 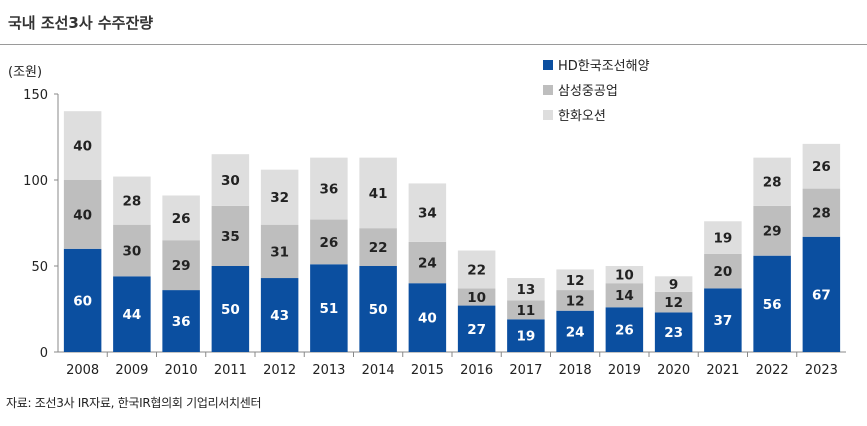 What do you see at coordinates (476, 370) in the screenshot?
I see `x-tick-label: 2016` at bounding box center [476, 370].